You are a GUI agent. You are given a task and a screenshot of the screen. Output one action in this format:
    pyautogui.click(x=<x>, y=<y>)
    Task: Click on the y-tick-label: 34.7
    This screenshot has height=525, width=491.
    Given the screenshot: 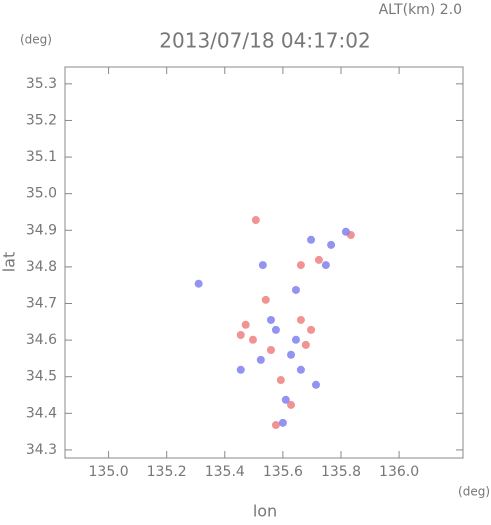 What is the action you would take?
    pyautogui.click(x=41, y=304)
    